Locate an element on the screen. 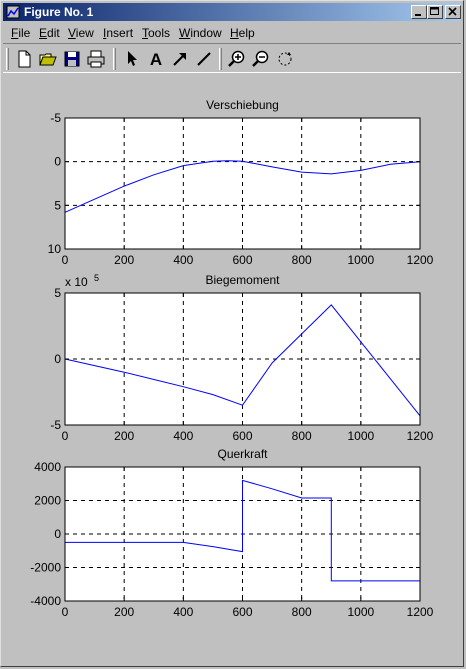  new-file-button is located at coordinates (24, 59).